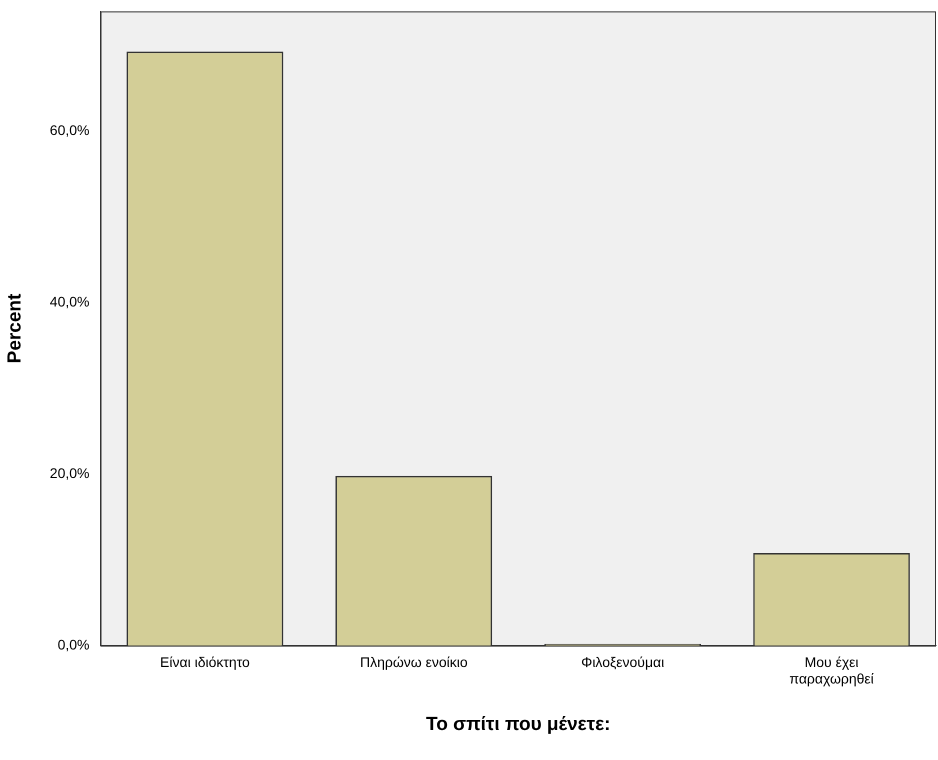 The image size is (938, 760). What do you see at coordinates (518, 724) in the screenshot?
I see `x-axis-title: Το σπίτι που μένετε:` at bounding box center [518, 724].